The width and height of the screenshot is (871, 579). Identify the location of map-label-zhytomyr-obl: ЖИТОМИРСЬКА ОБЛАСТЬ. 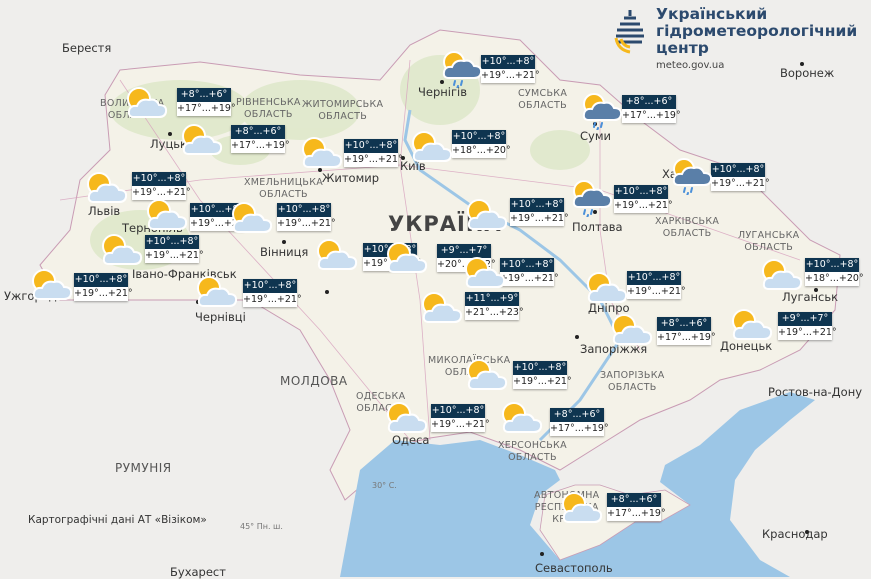
(343, 110).